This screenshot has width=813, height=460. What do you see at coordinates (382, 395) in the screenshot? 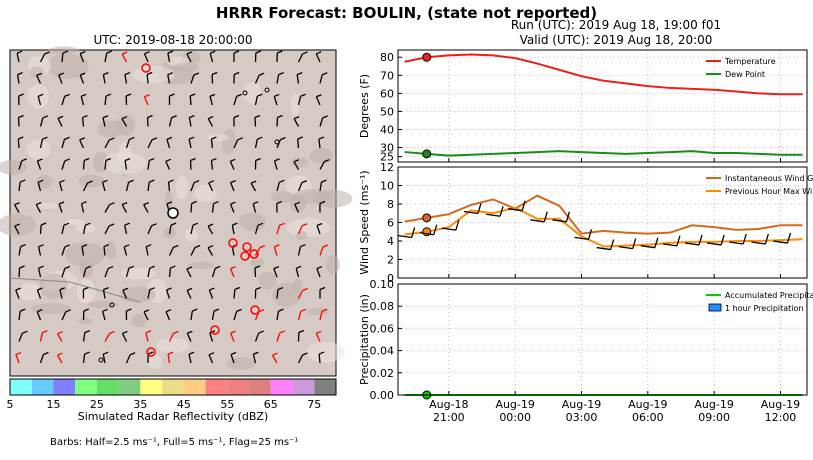
I see `y-tick-label: 0.00` at bounding box center [382, 395].